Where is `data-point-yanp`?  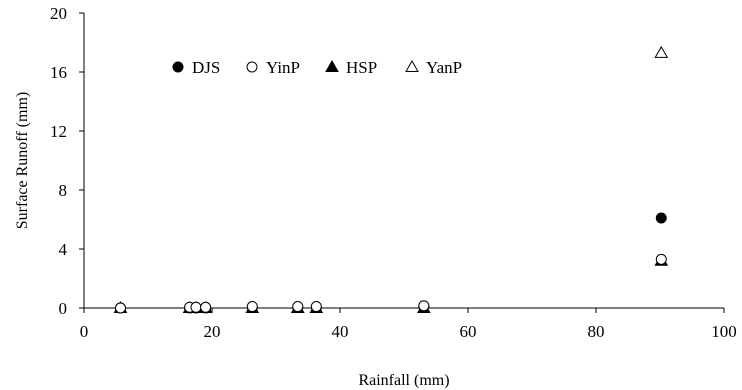
data-point-yanp is located at coordinates (661, 51).